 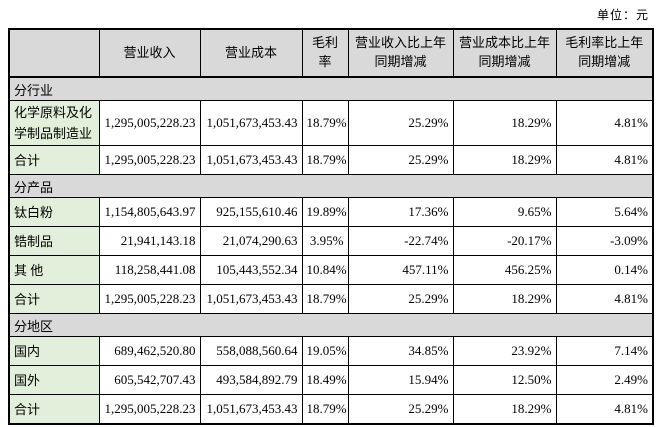 What do you see at coordinates (149, 351) in the screenshot?
I see `value-cell: 689,462,520.80` at bounding box center [149, 351].